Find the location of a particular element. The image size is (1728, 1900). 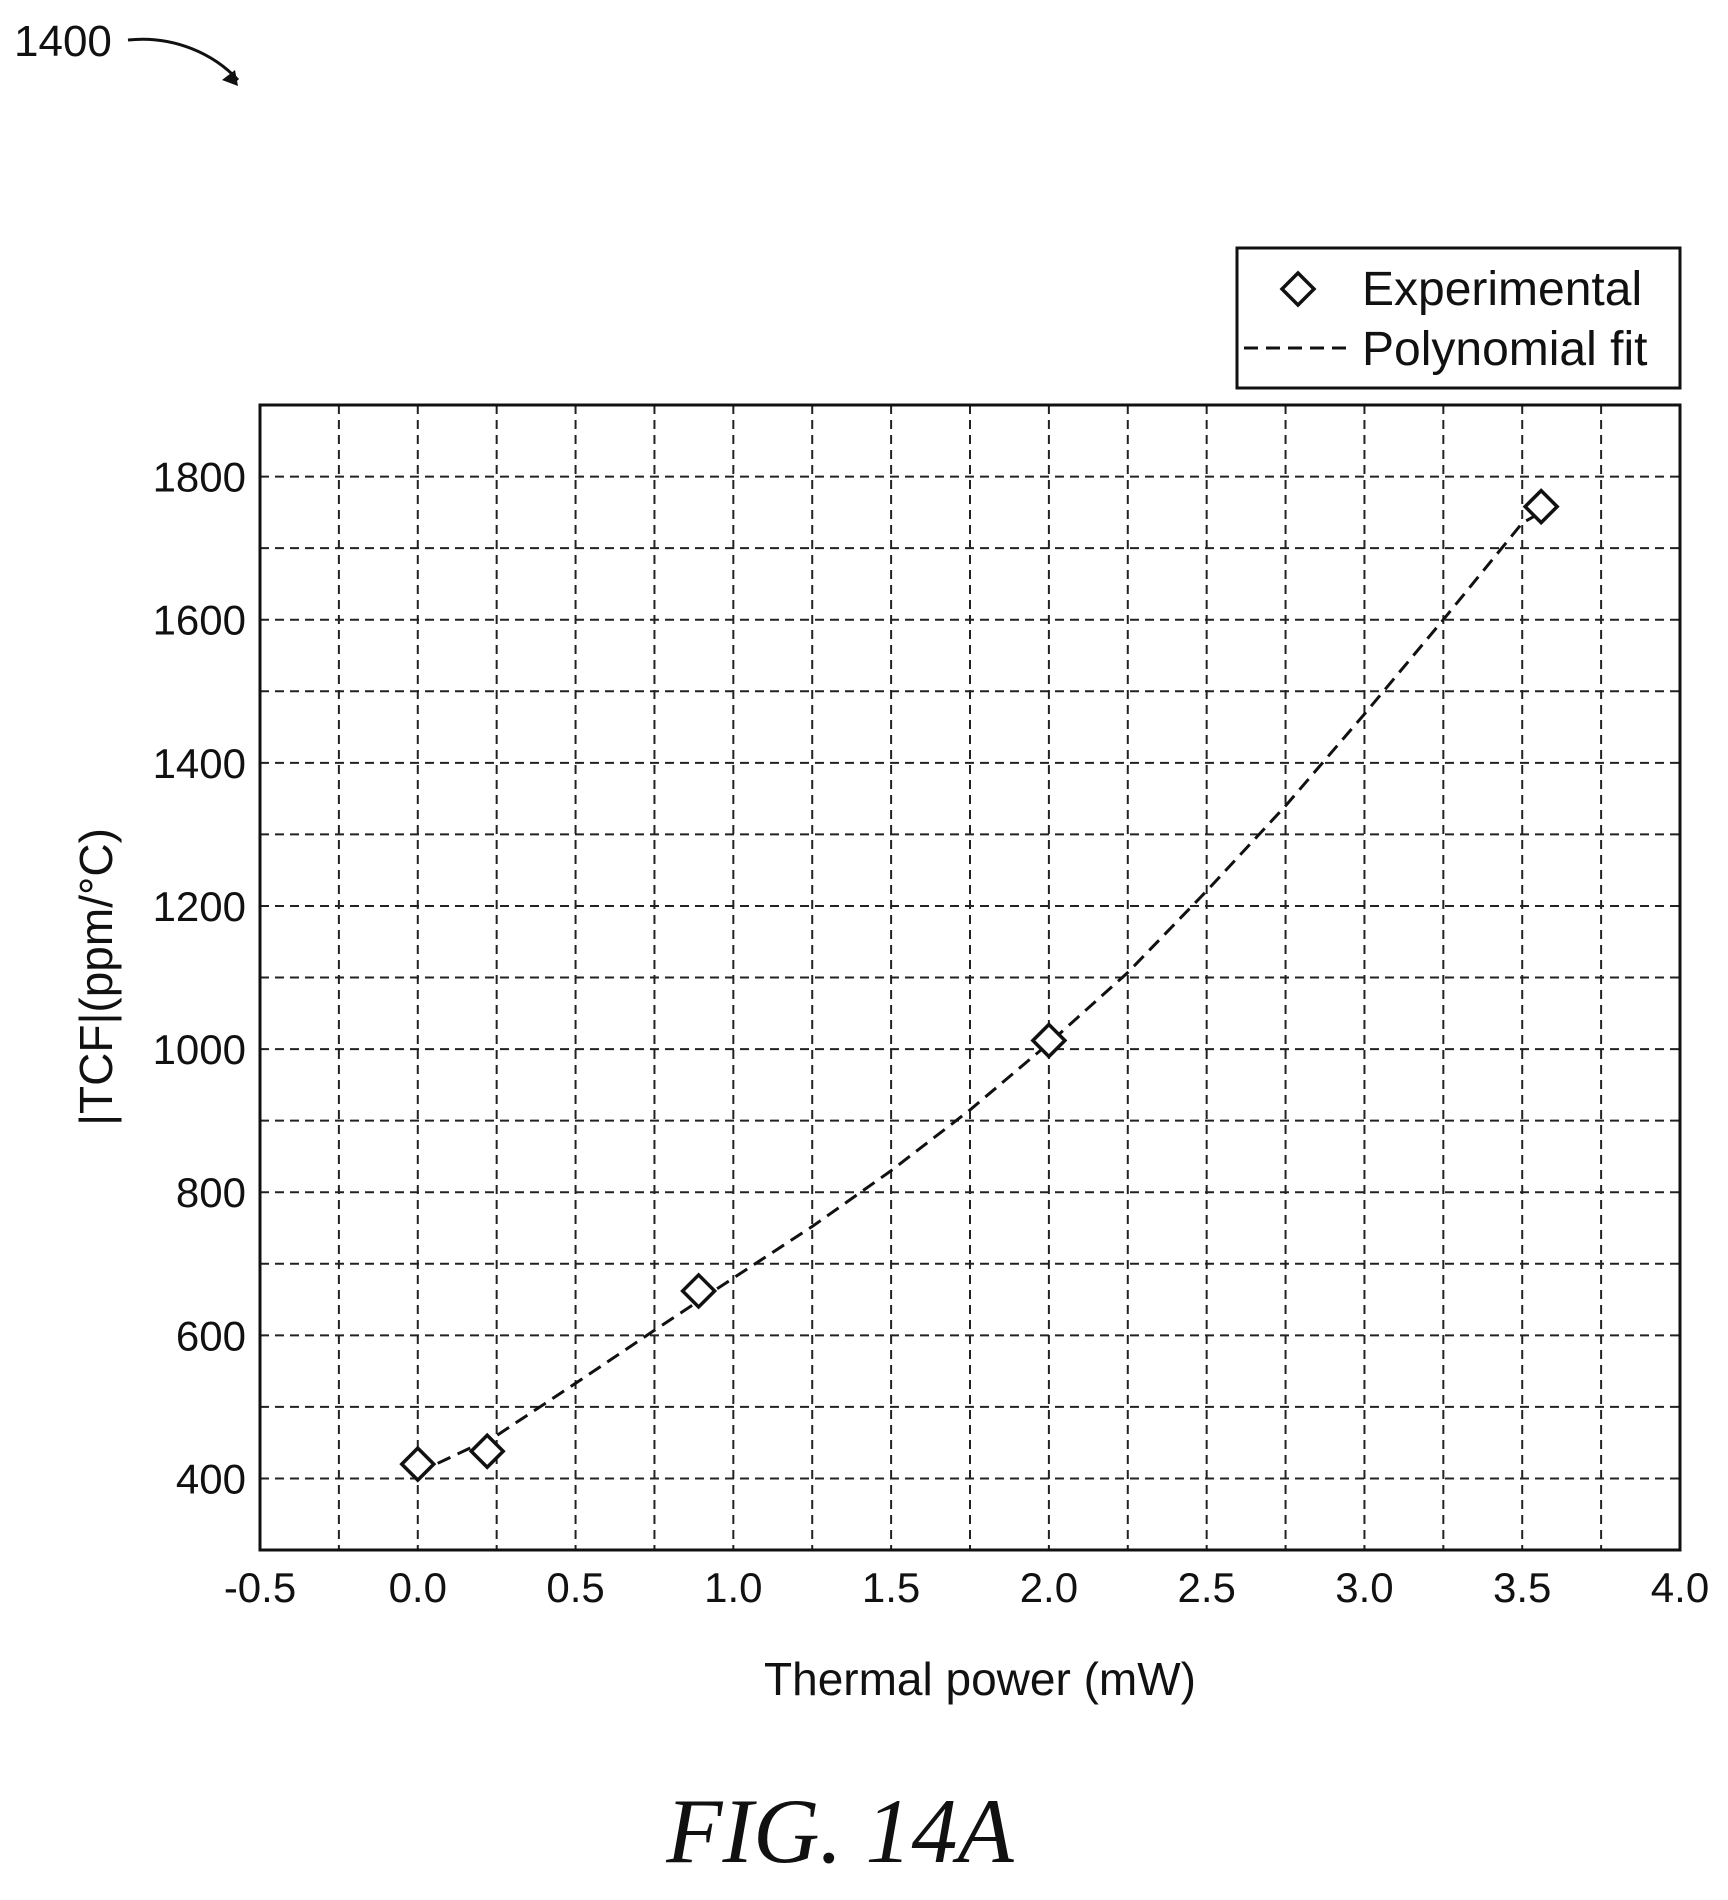

x-tick-label: 1.0 is located at coordinates (733, 1587).